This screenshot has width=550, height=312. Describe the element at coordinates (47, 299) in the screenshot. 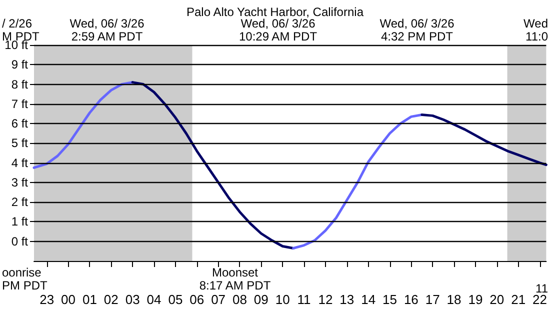

I see `x-tick-label: 23` at that location.